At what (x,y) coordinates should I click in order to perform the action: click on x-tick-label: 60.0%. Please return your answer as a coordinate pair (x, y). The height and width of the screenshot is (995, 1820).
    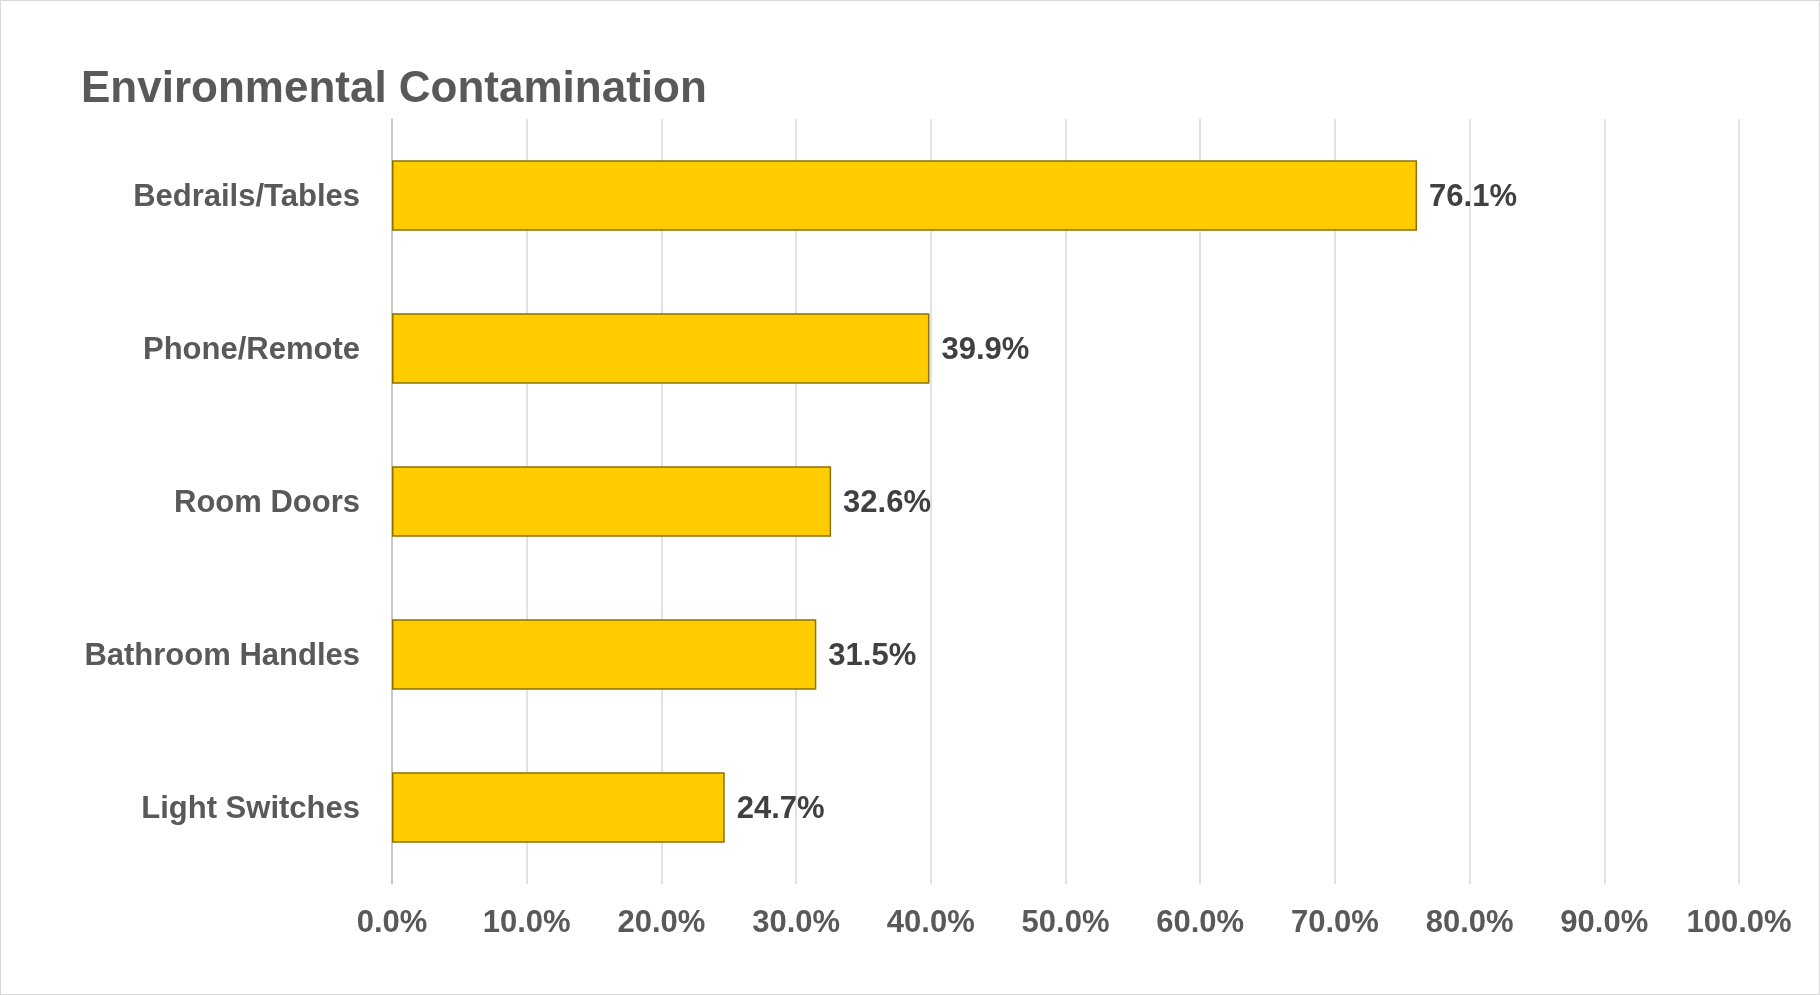
    Looking at the image, I should click on (1200, 921).